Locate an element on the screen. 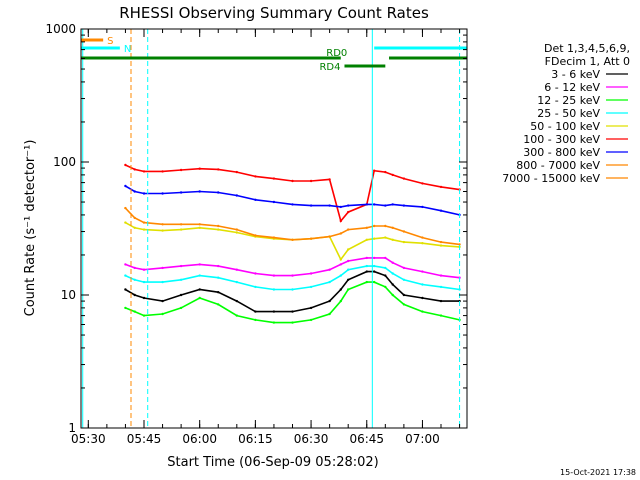 The image size is (640, 480). legend-label: 6 - 12 keV is located at coordinates (572, 87).